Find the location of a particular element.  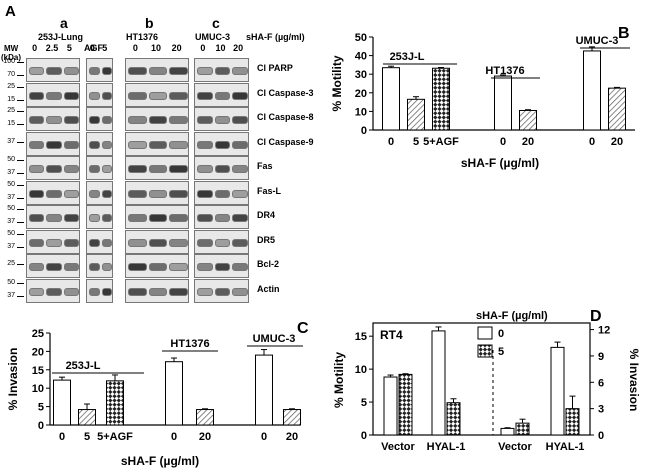

y2-tick-label: 12 is located at coordinates (604, 331).